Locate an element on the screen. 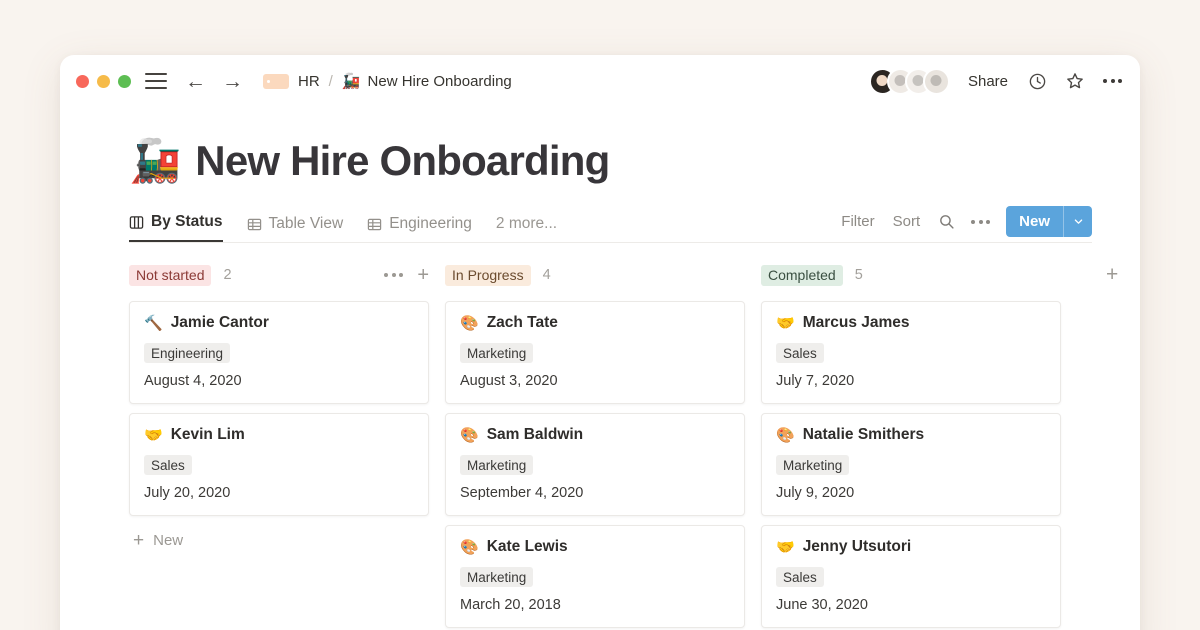 This screenshot has height=630, width=1200. share-button: Share is located at coordinates (987, 81).